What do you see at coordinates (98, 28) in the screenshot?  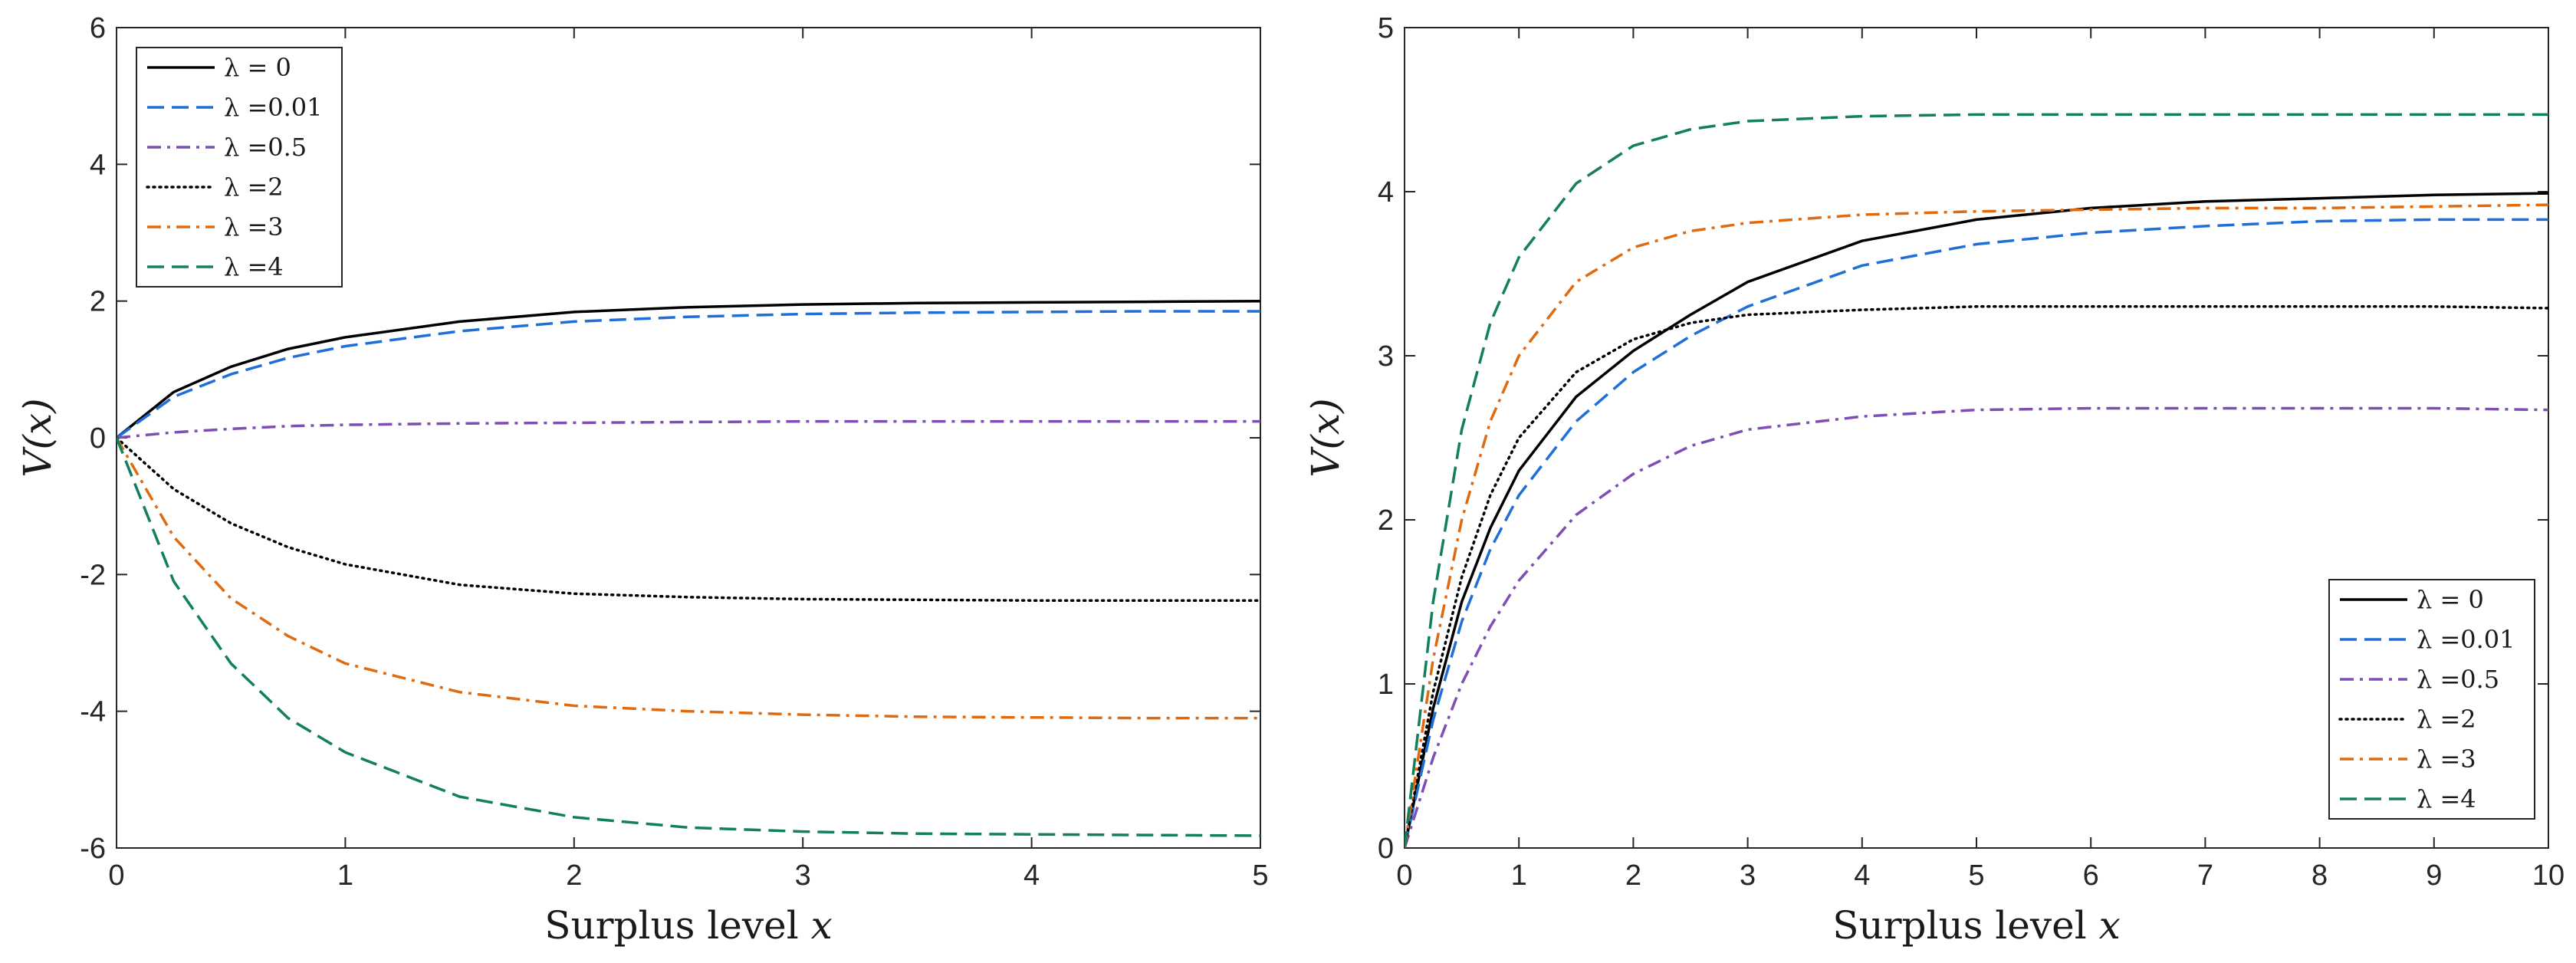 I see `y-tick-label: 6` at bounding box center [98, 28].